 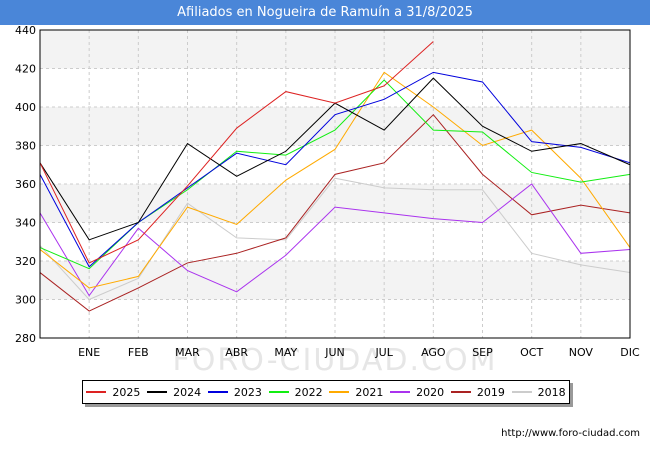 I want to click on legend-item-2022: 2022, so click(x=295, y=392).